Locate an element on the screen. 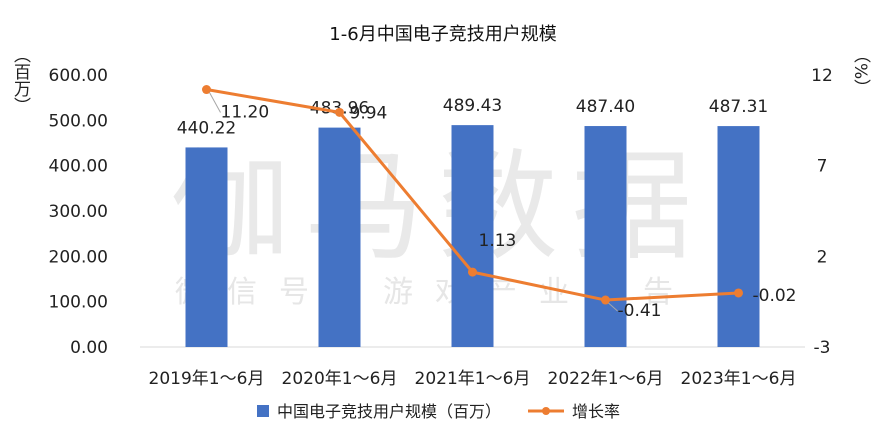  growth-value-label: 1.13 is located at coordinates (498, 241).